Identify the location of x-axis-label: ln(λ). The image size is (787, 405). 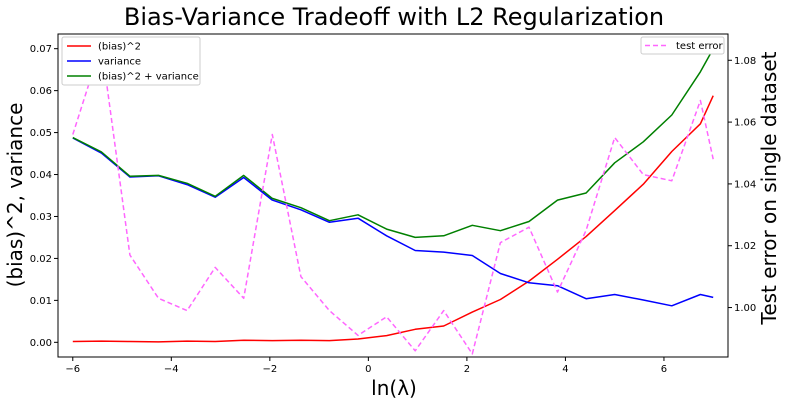
(394, 388).